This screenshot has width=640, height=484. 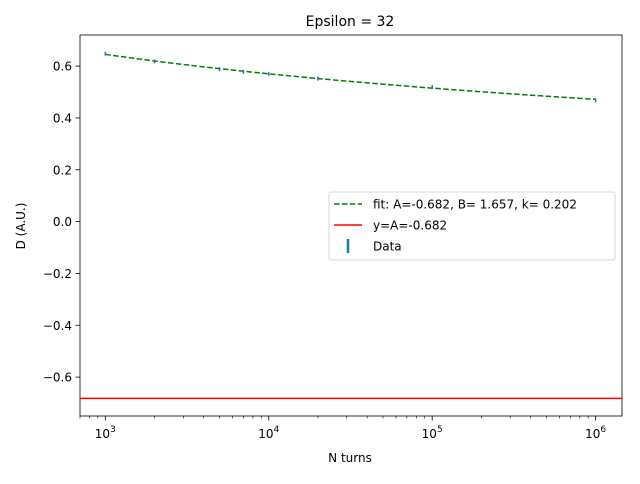 I want to click on legend-asymptote-label: y=A=-0.682, so click(x=410, y=226).